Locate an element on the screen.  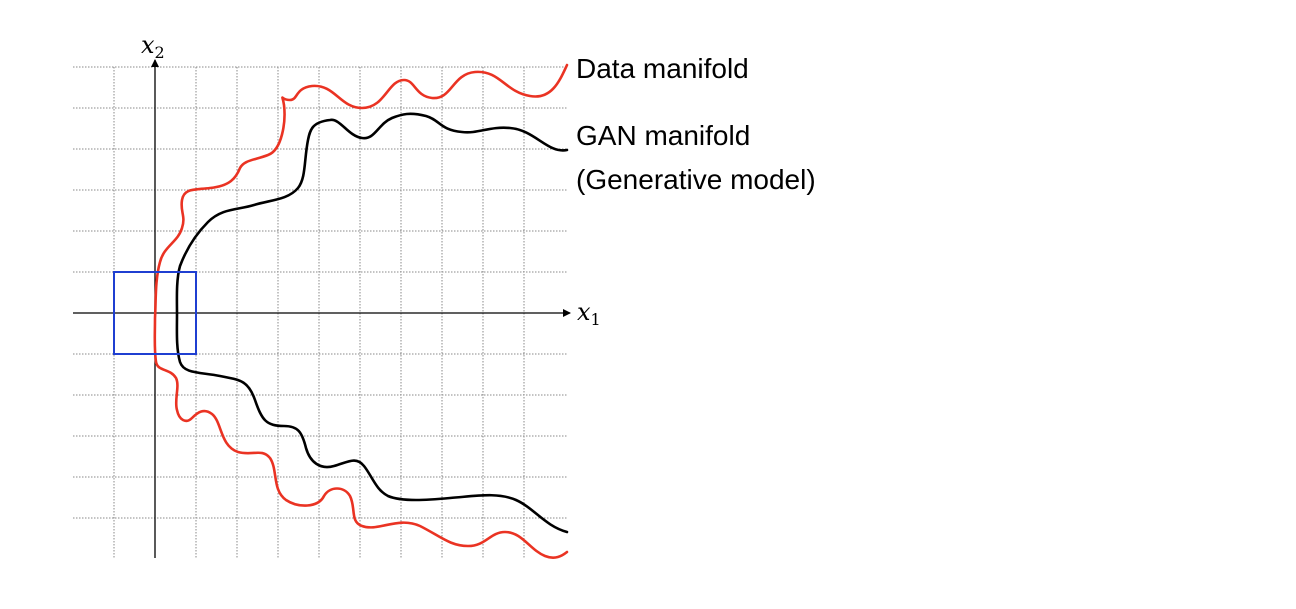
x-axis-label: x1 is located at coordinates (589, 313).